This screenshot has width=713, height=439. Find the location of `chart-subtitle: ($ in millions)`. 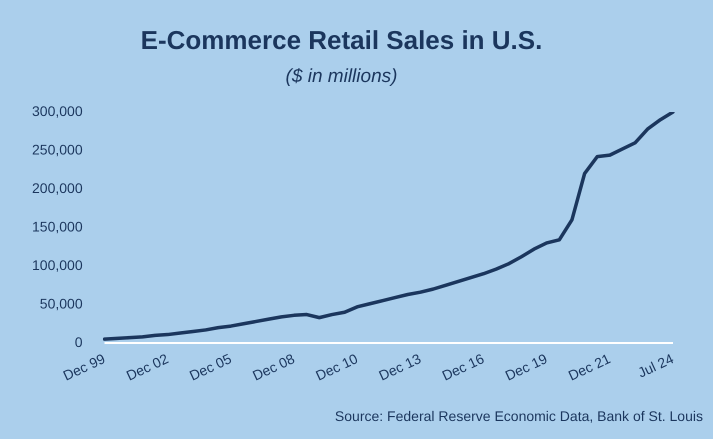

chart-subtitle: ($ in millions) is located at coordinates (342, 76).